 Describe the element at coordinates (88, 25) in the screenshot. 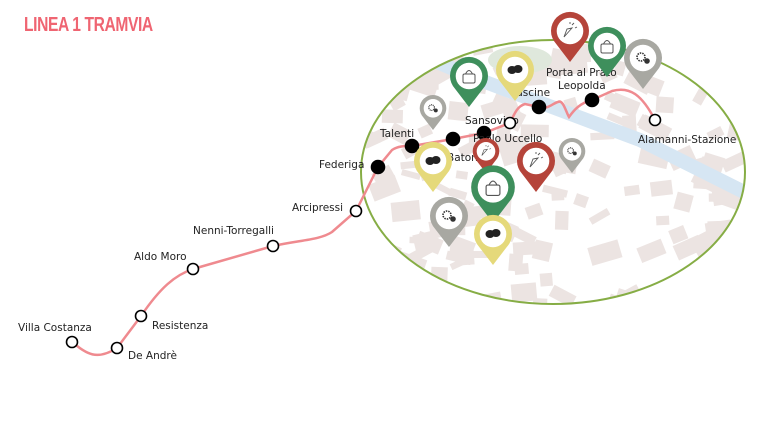

I see `page-title: LINEA 1 TRAMVIA` at that location.